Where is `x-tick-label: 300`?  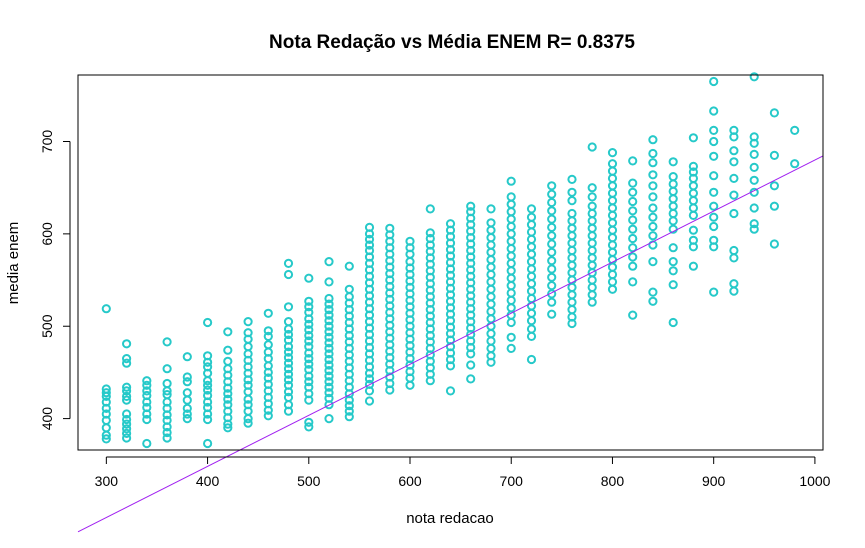
x-tick-label: 300 is located at coordinates (107, 481).